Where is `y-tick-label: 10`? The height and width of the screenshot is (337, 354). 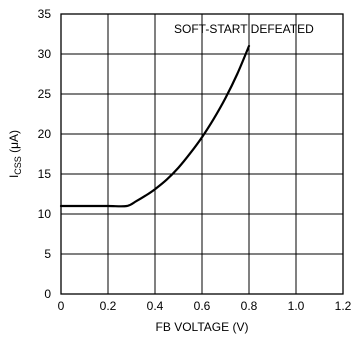
y-tick-label: 10 is located at coordinates (45, 214).